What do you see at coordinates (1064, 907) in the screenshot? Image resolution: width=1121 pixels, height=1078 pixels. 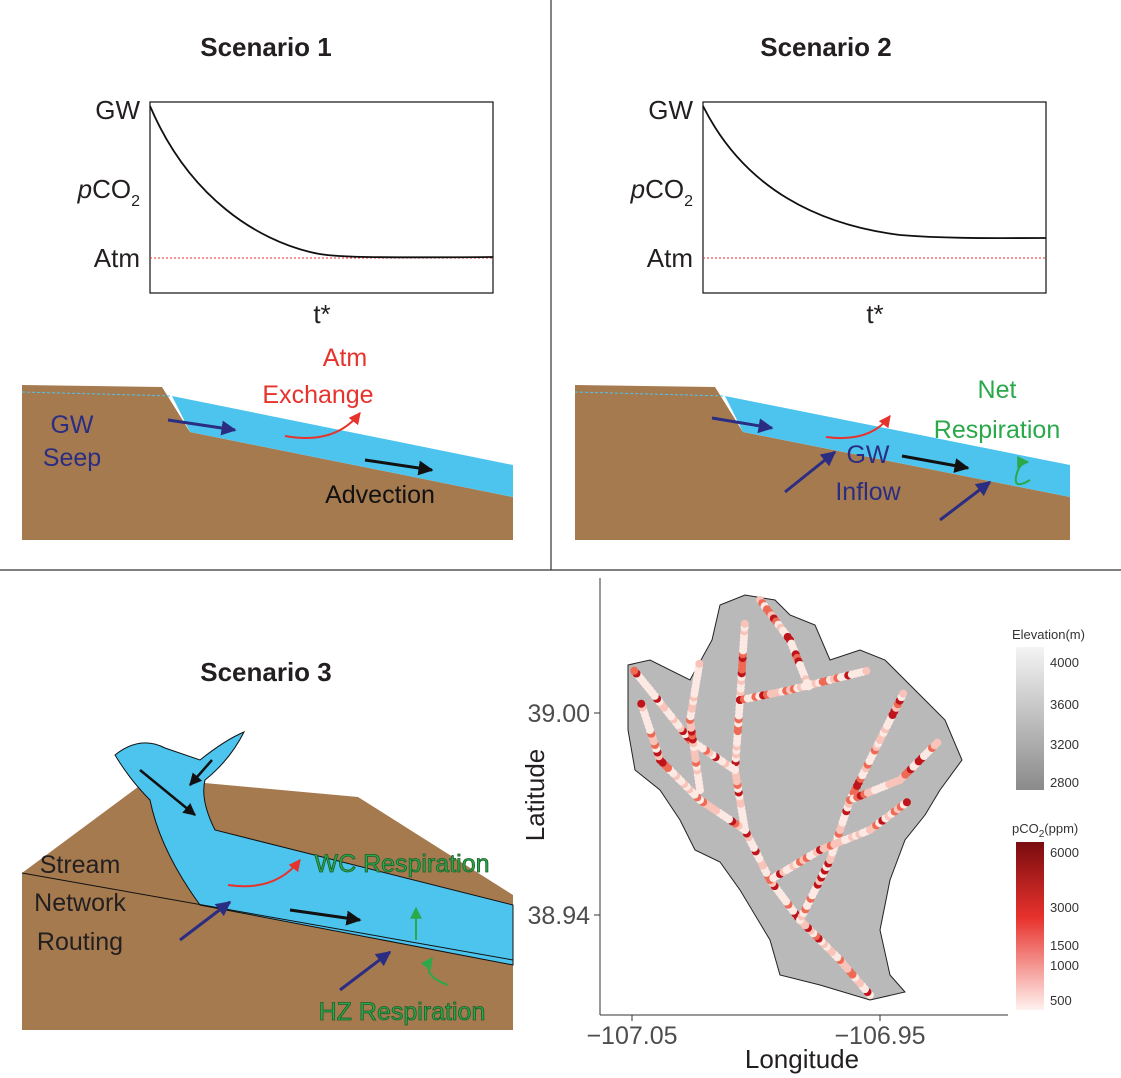 I see `legend-tick: 3000` at bounding box center [1064, 907].